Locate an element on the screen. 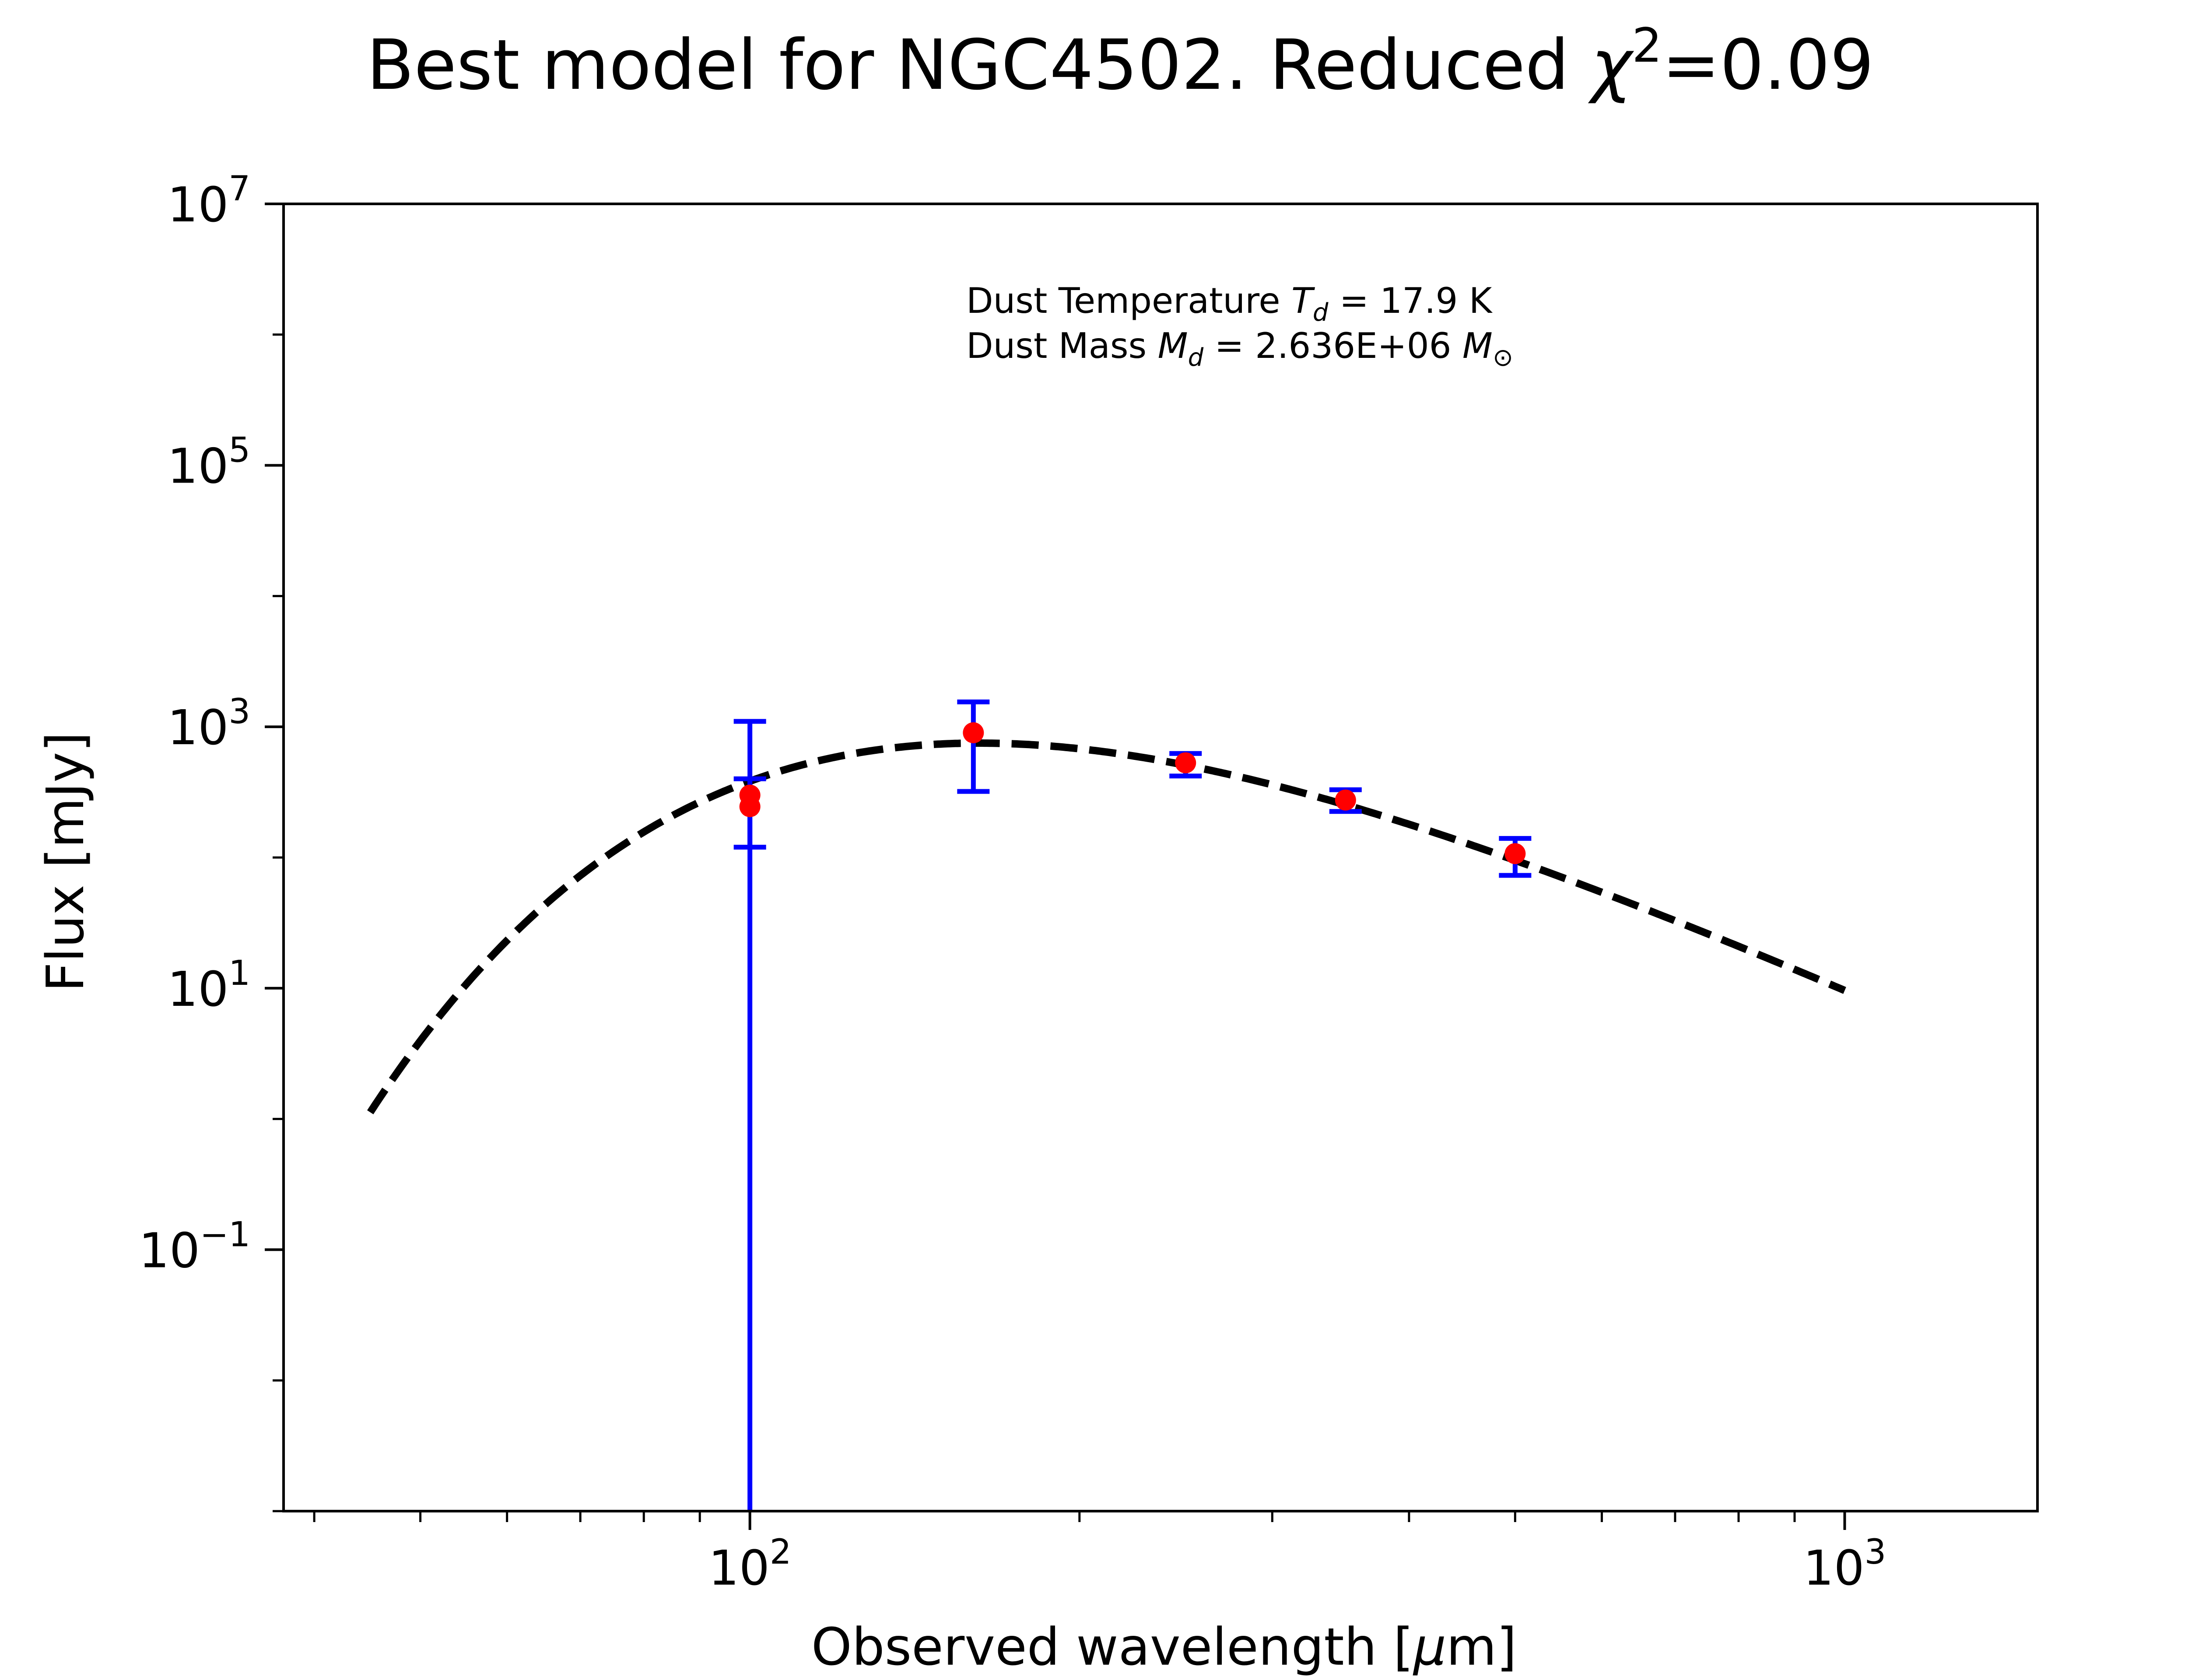 The height and width of the screenshot is (1680, 2188). y-tick-exponent: 7 is located at coordinates (239, 189).